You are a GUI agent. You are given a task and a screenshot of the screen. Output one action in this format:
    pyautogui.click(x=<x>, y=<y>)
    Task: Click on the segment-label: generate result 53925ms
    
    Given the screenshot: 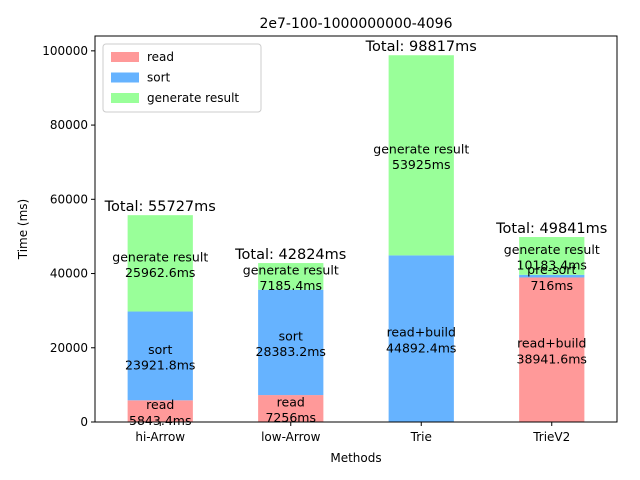 What is the action you would take?
    pyautogui.click(x=421, y=156)
    